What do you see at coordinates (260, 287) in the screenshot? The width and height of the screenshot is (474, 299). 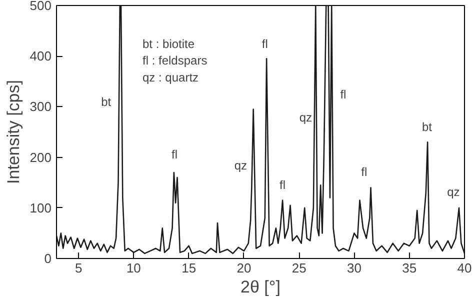 I see `x-axis-title: 2θ [°]` at bounding box center [260, 287].